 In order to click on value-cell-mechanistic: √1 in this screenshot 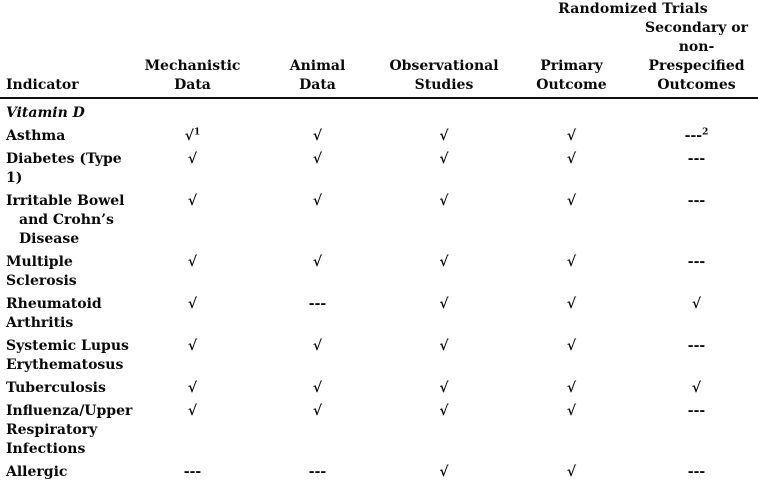, I will do `click(192, 135)`.